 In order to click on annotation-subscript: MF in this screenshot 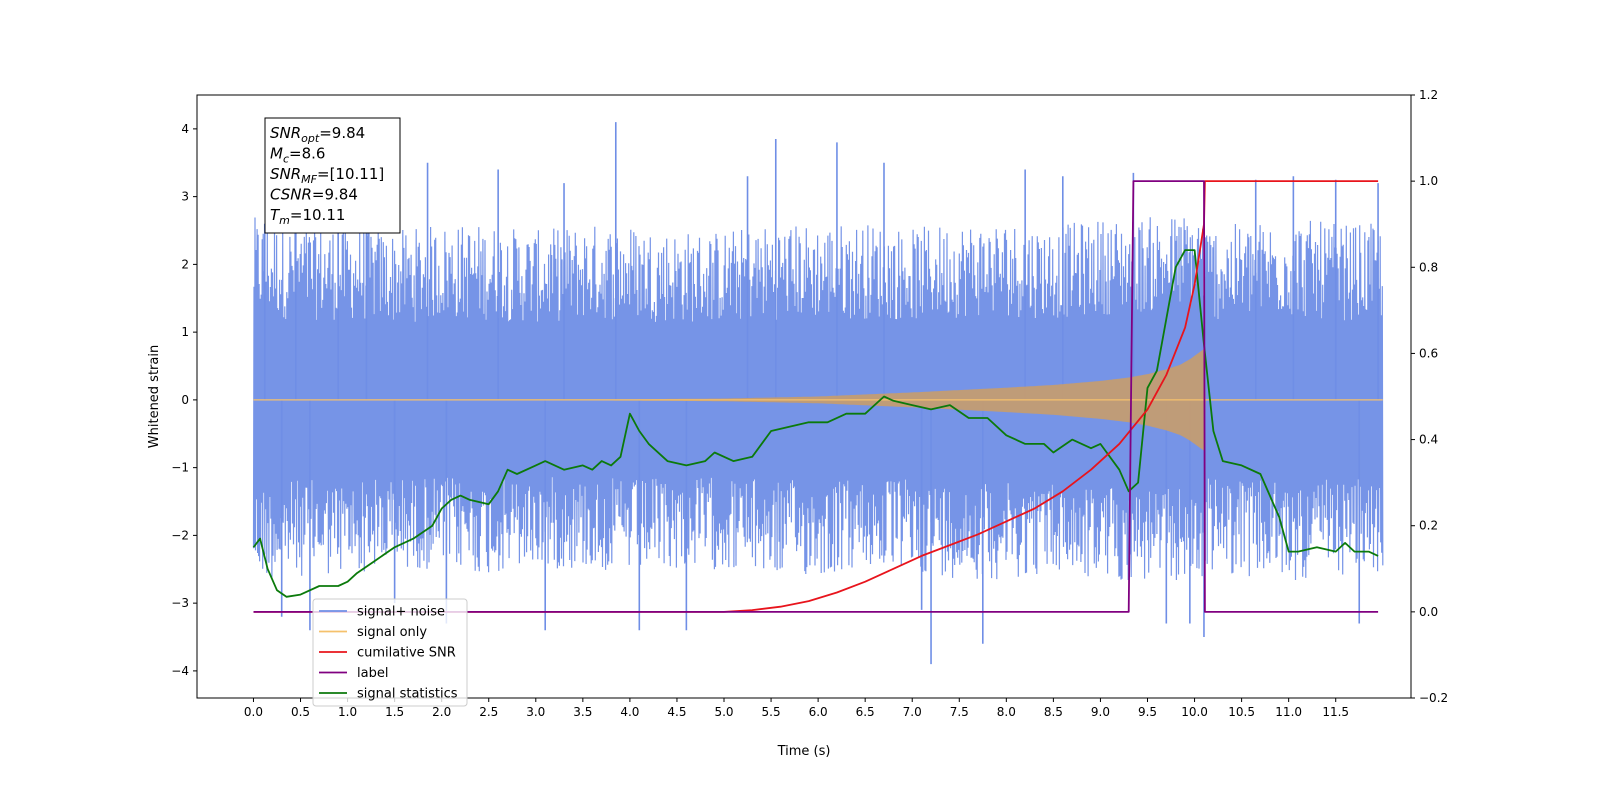, I will do `click(309, 179)`.